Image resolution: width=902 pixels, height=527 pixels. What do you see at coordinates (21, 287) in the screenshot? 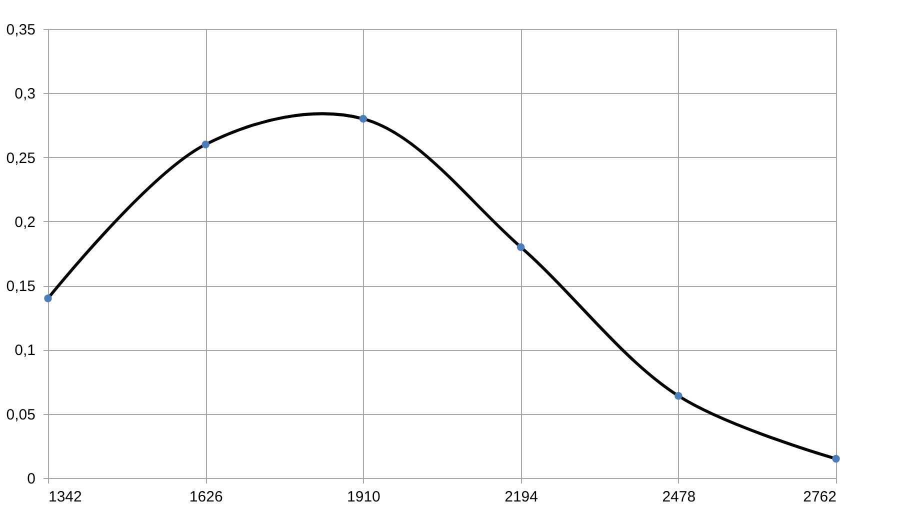
I see `y-tick-label: 0,15` at bounding box center [21, 287].